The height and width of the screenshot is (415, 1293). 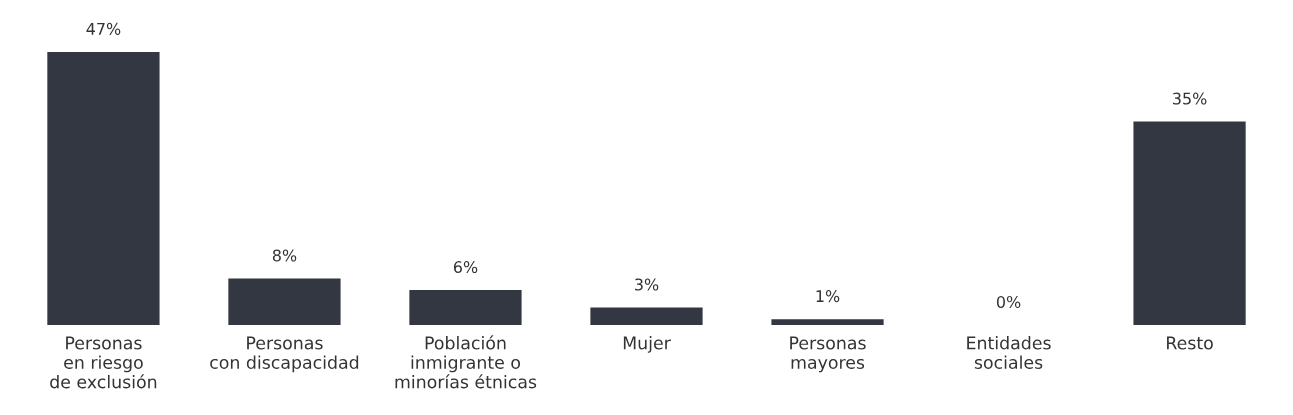 I want to click on x-tick-label: Personas mayores, so click(x=828, y=354).